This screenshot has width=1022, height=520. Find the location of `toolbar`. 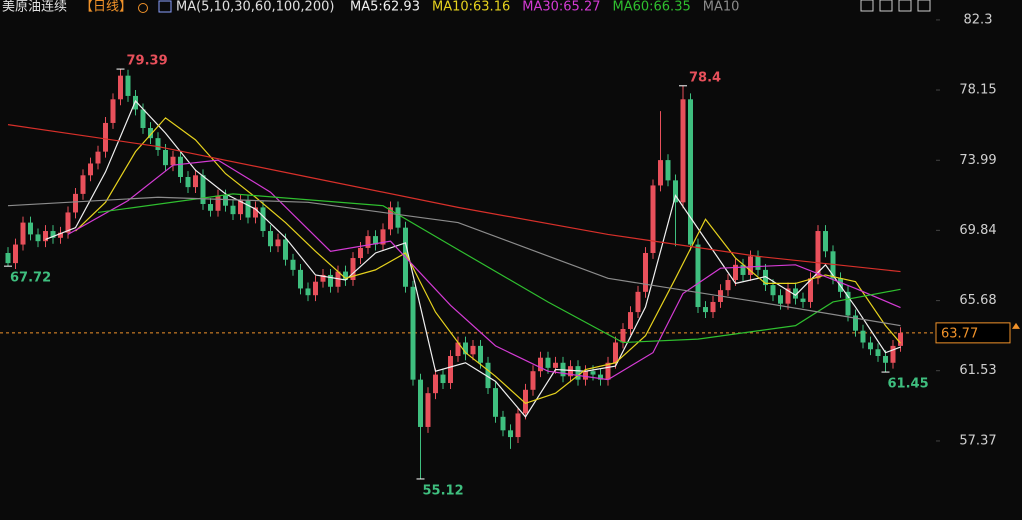

toolbar is located at coordinates (895, 6).